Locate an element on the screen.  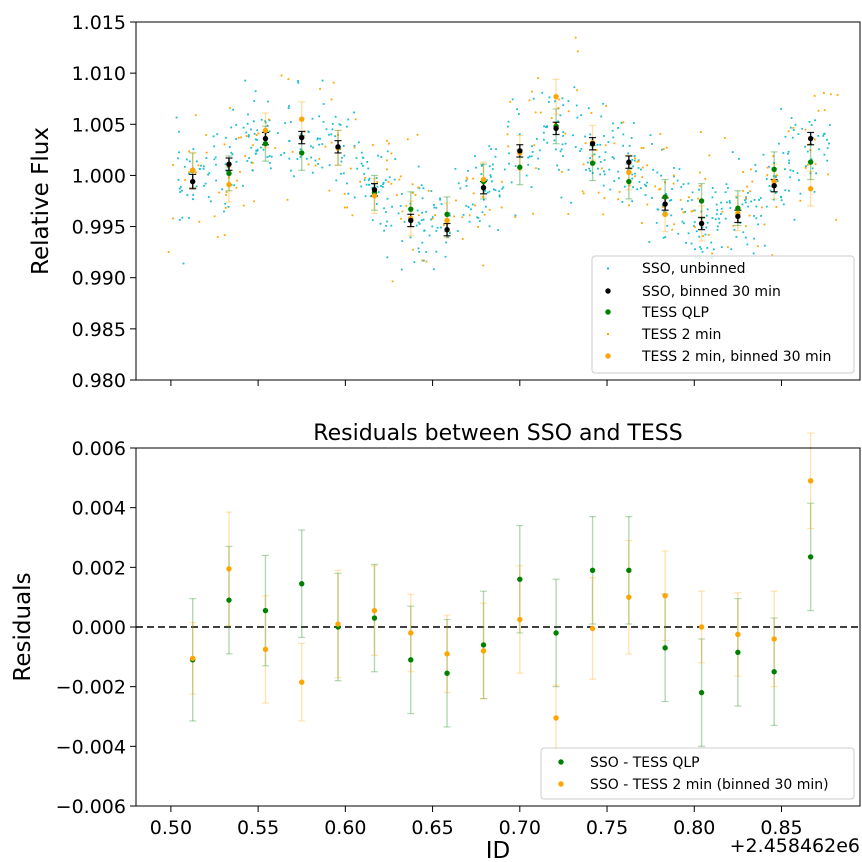
bottom-ytick-label: 0.006 is located at coordinates (99, 449).